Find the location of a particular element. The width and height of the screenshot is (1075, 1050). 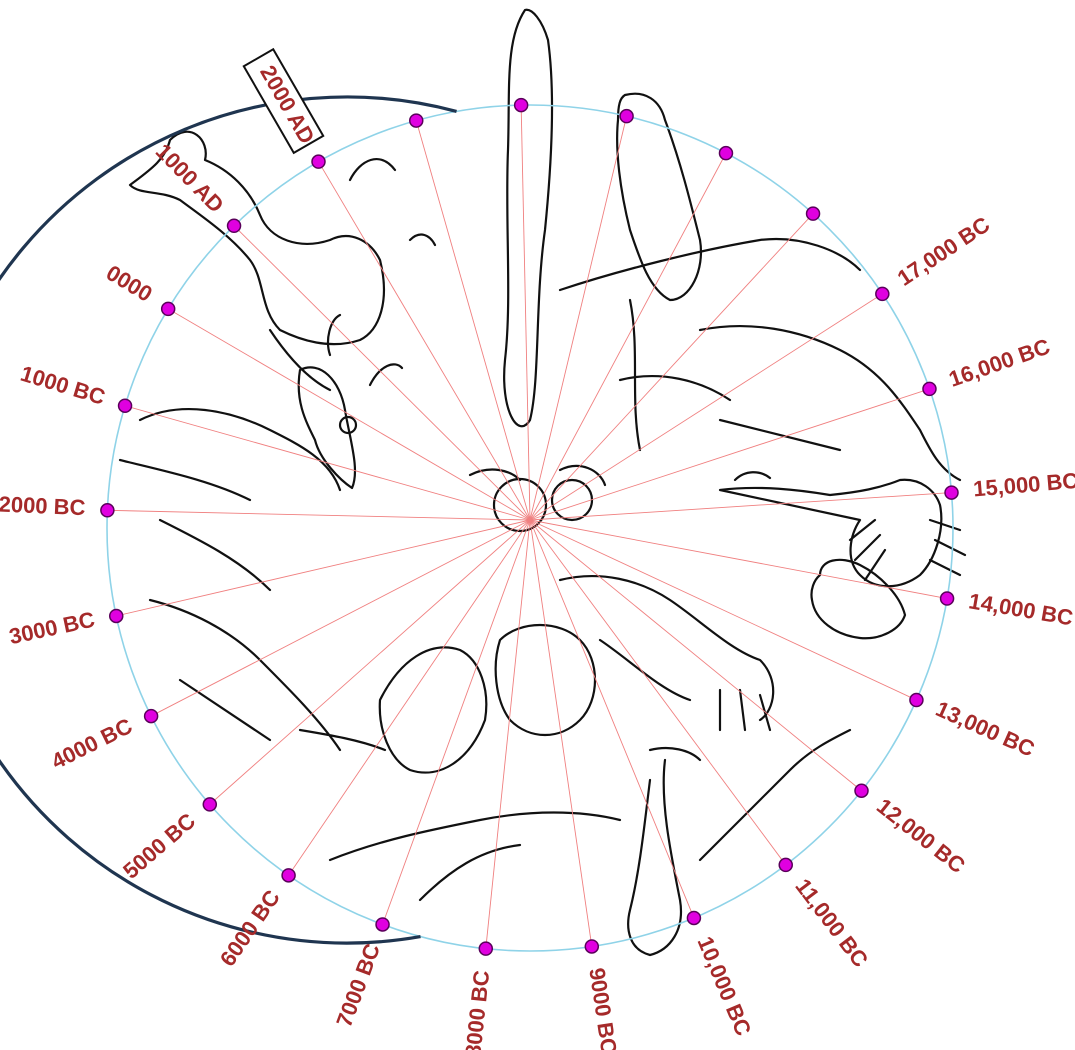

epoch-label-group: 16,000 BC is located at coordinates (1000, 363).